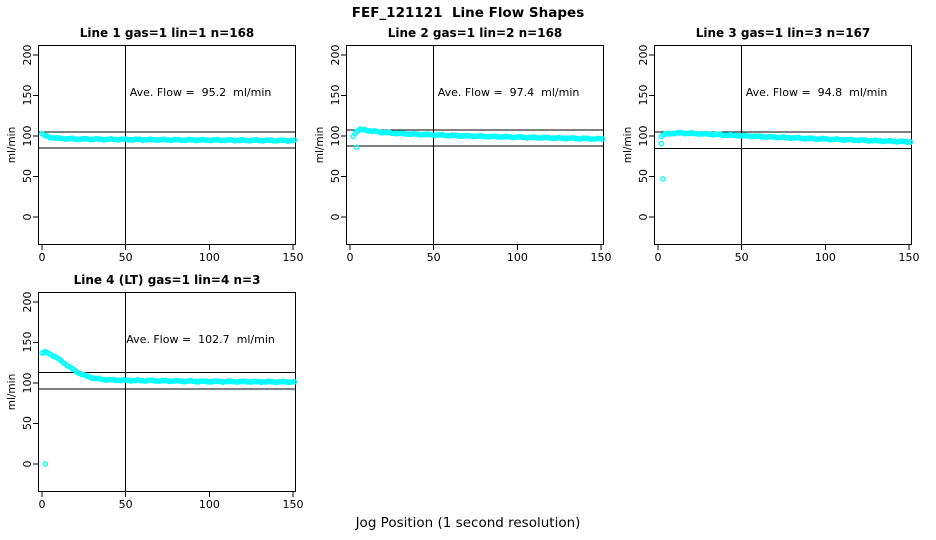 The width and height of the screenshot is (936, 540). I want to click on figure-title: FEF_121121 Line Flow Shapes, so click(468, 13).